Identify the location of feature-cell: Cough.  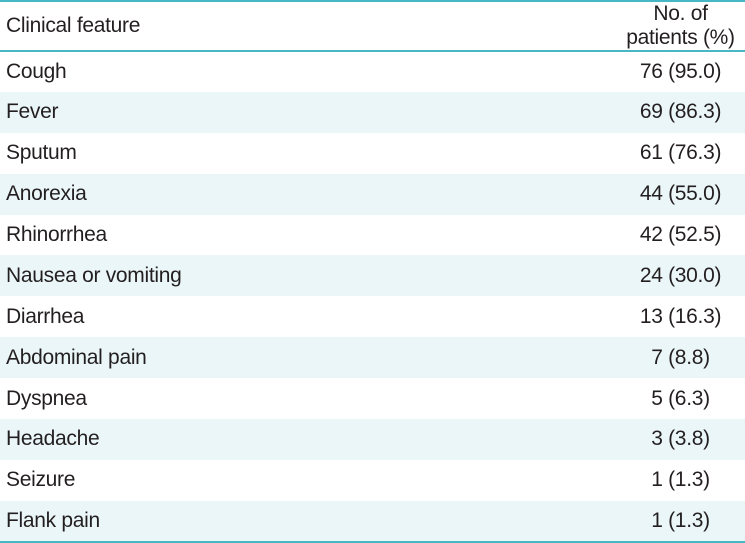
(36, 71).